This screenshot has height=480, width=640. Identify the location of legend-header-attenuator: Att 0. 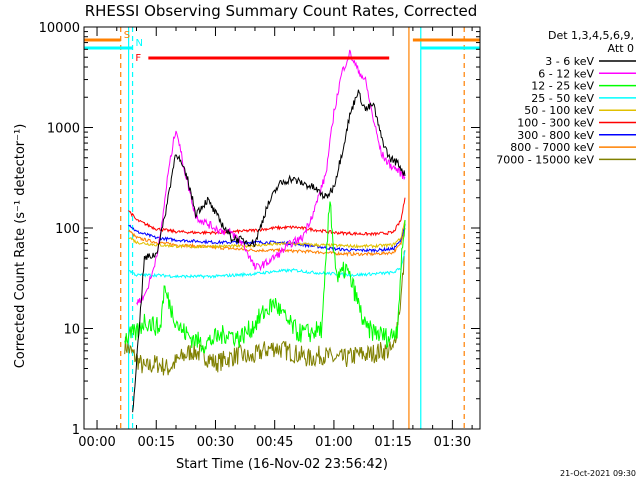
(621, 48).